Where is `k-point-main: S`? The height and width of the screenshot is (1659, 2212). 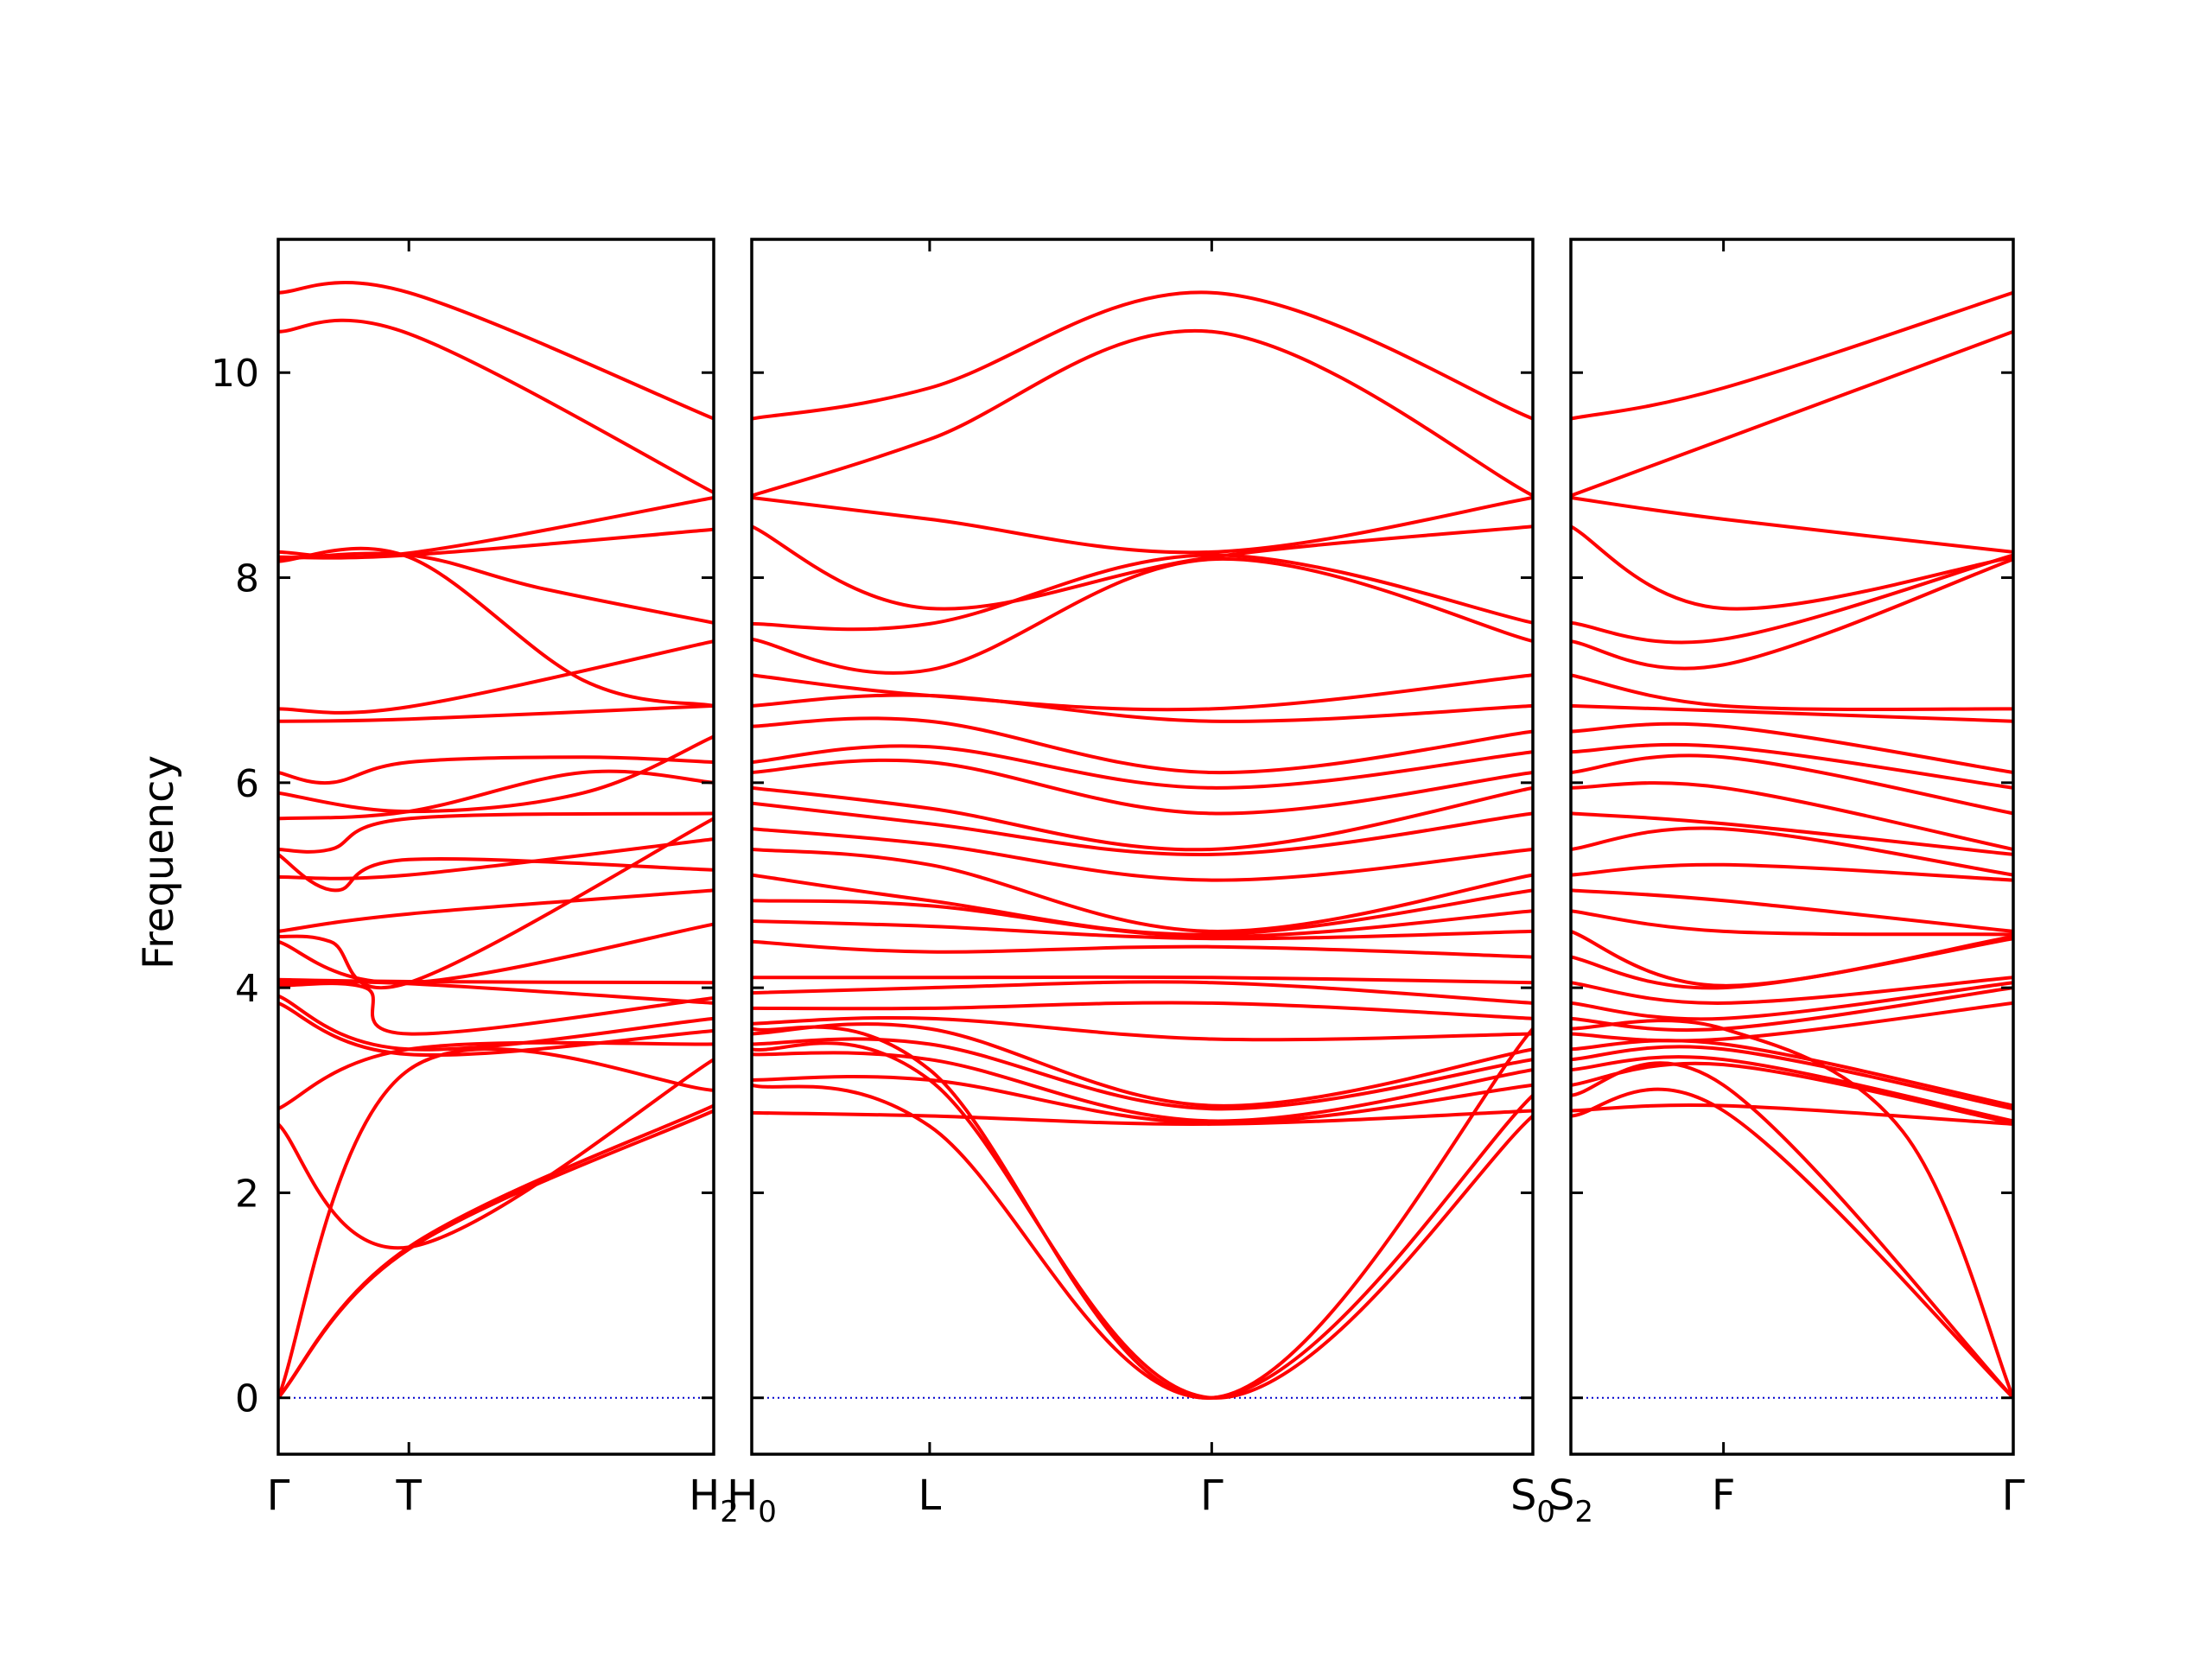
k-point-main: S is located at coordinates (1561, 1495).